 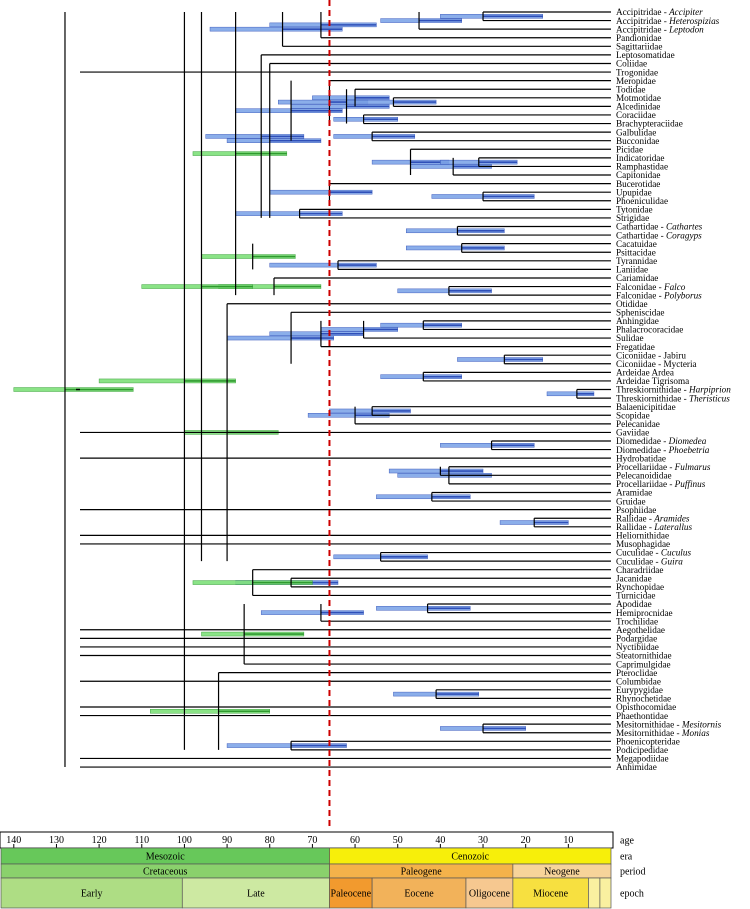 I want to click on taxon-label: Steatornithidae, so click(x=644, y=656).